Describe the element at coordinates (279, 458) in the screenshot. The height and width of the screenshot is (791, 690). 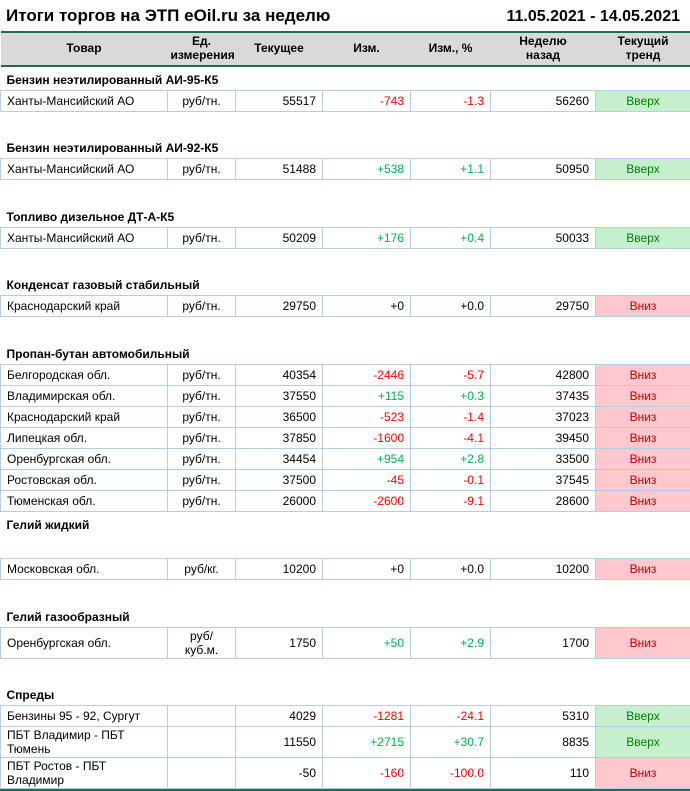
I see `current-cell: 34454` at that location.